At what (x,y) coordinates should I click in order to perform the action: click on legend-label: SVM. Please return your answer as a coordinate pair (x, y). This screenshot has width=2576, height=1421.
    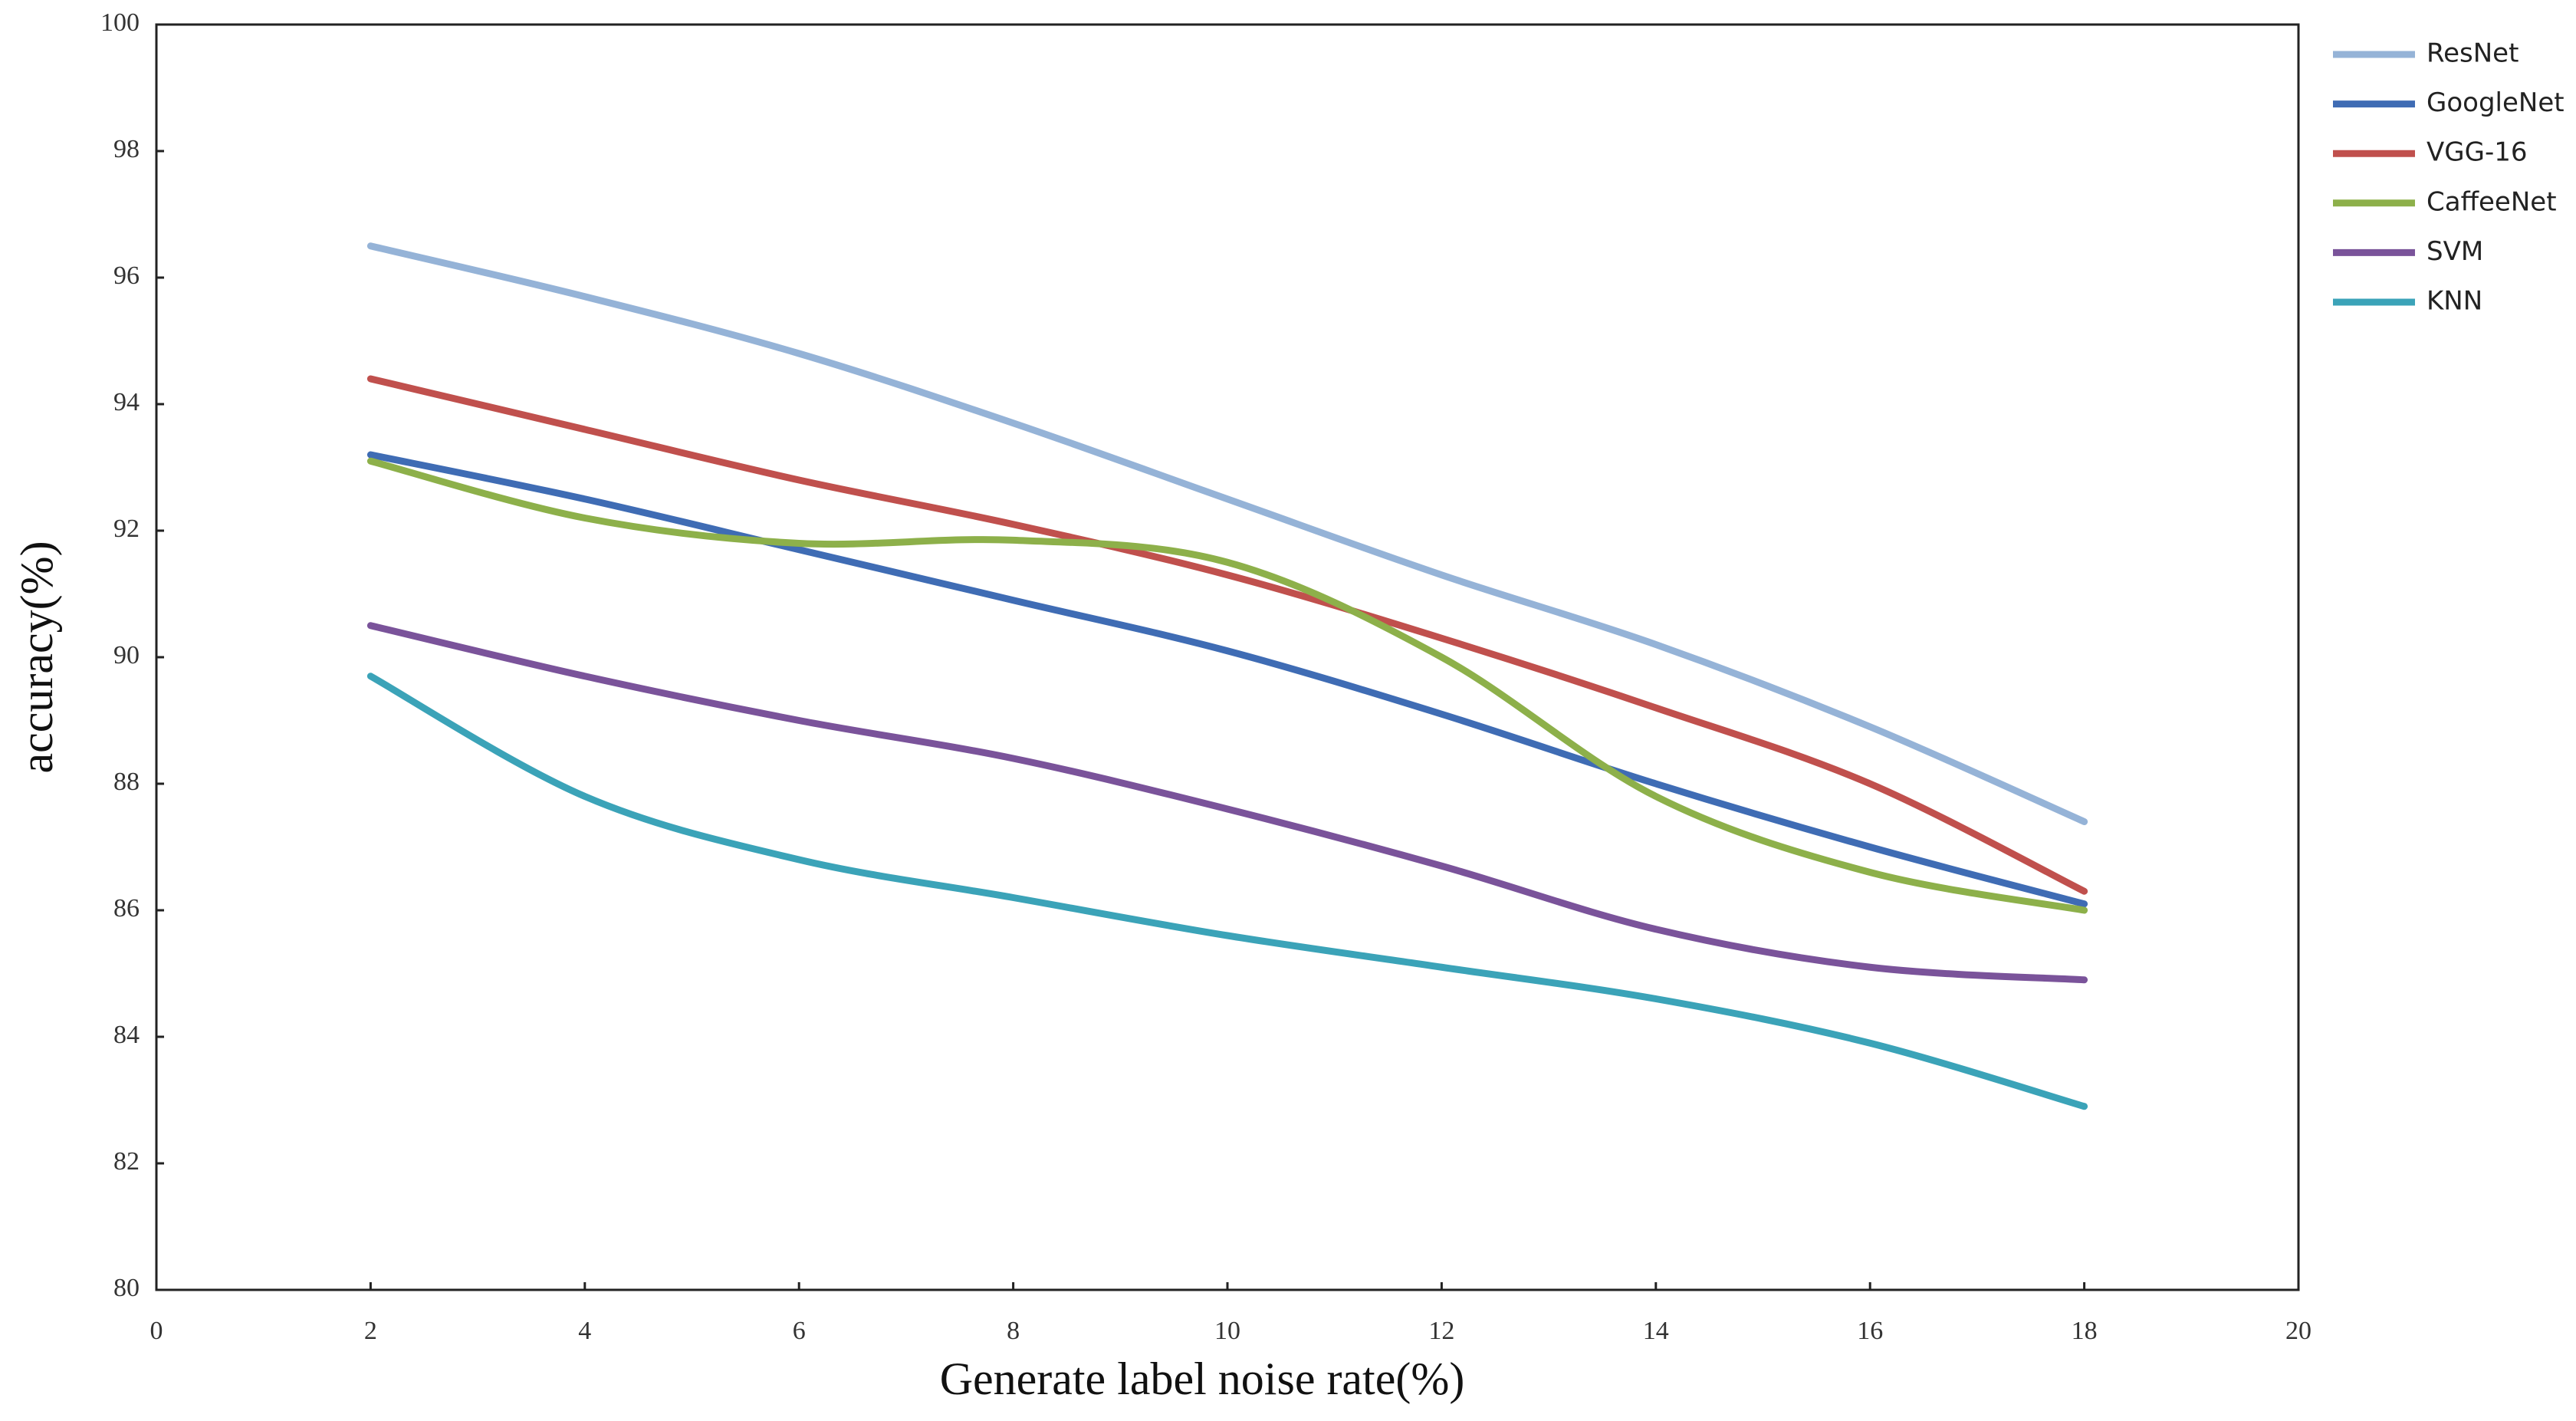
    Looking at the image, I should click on (2455, 251).